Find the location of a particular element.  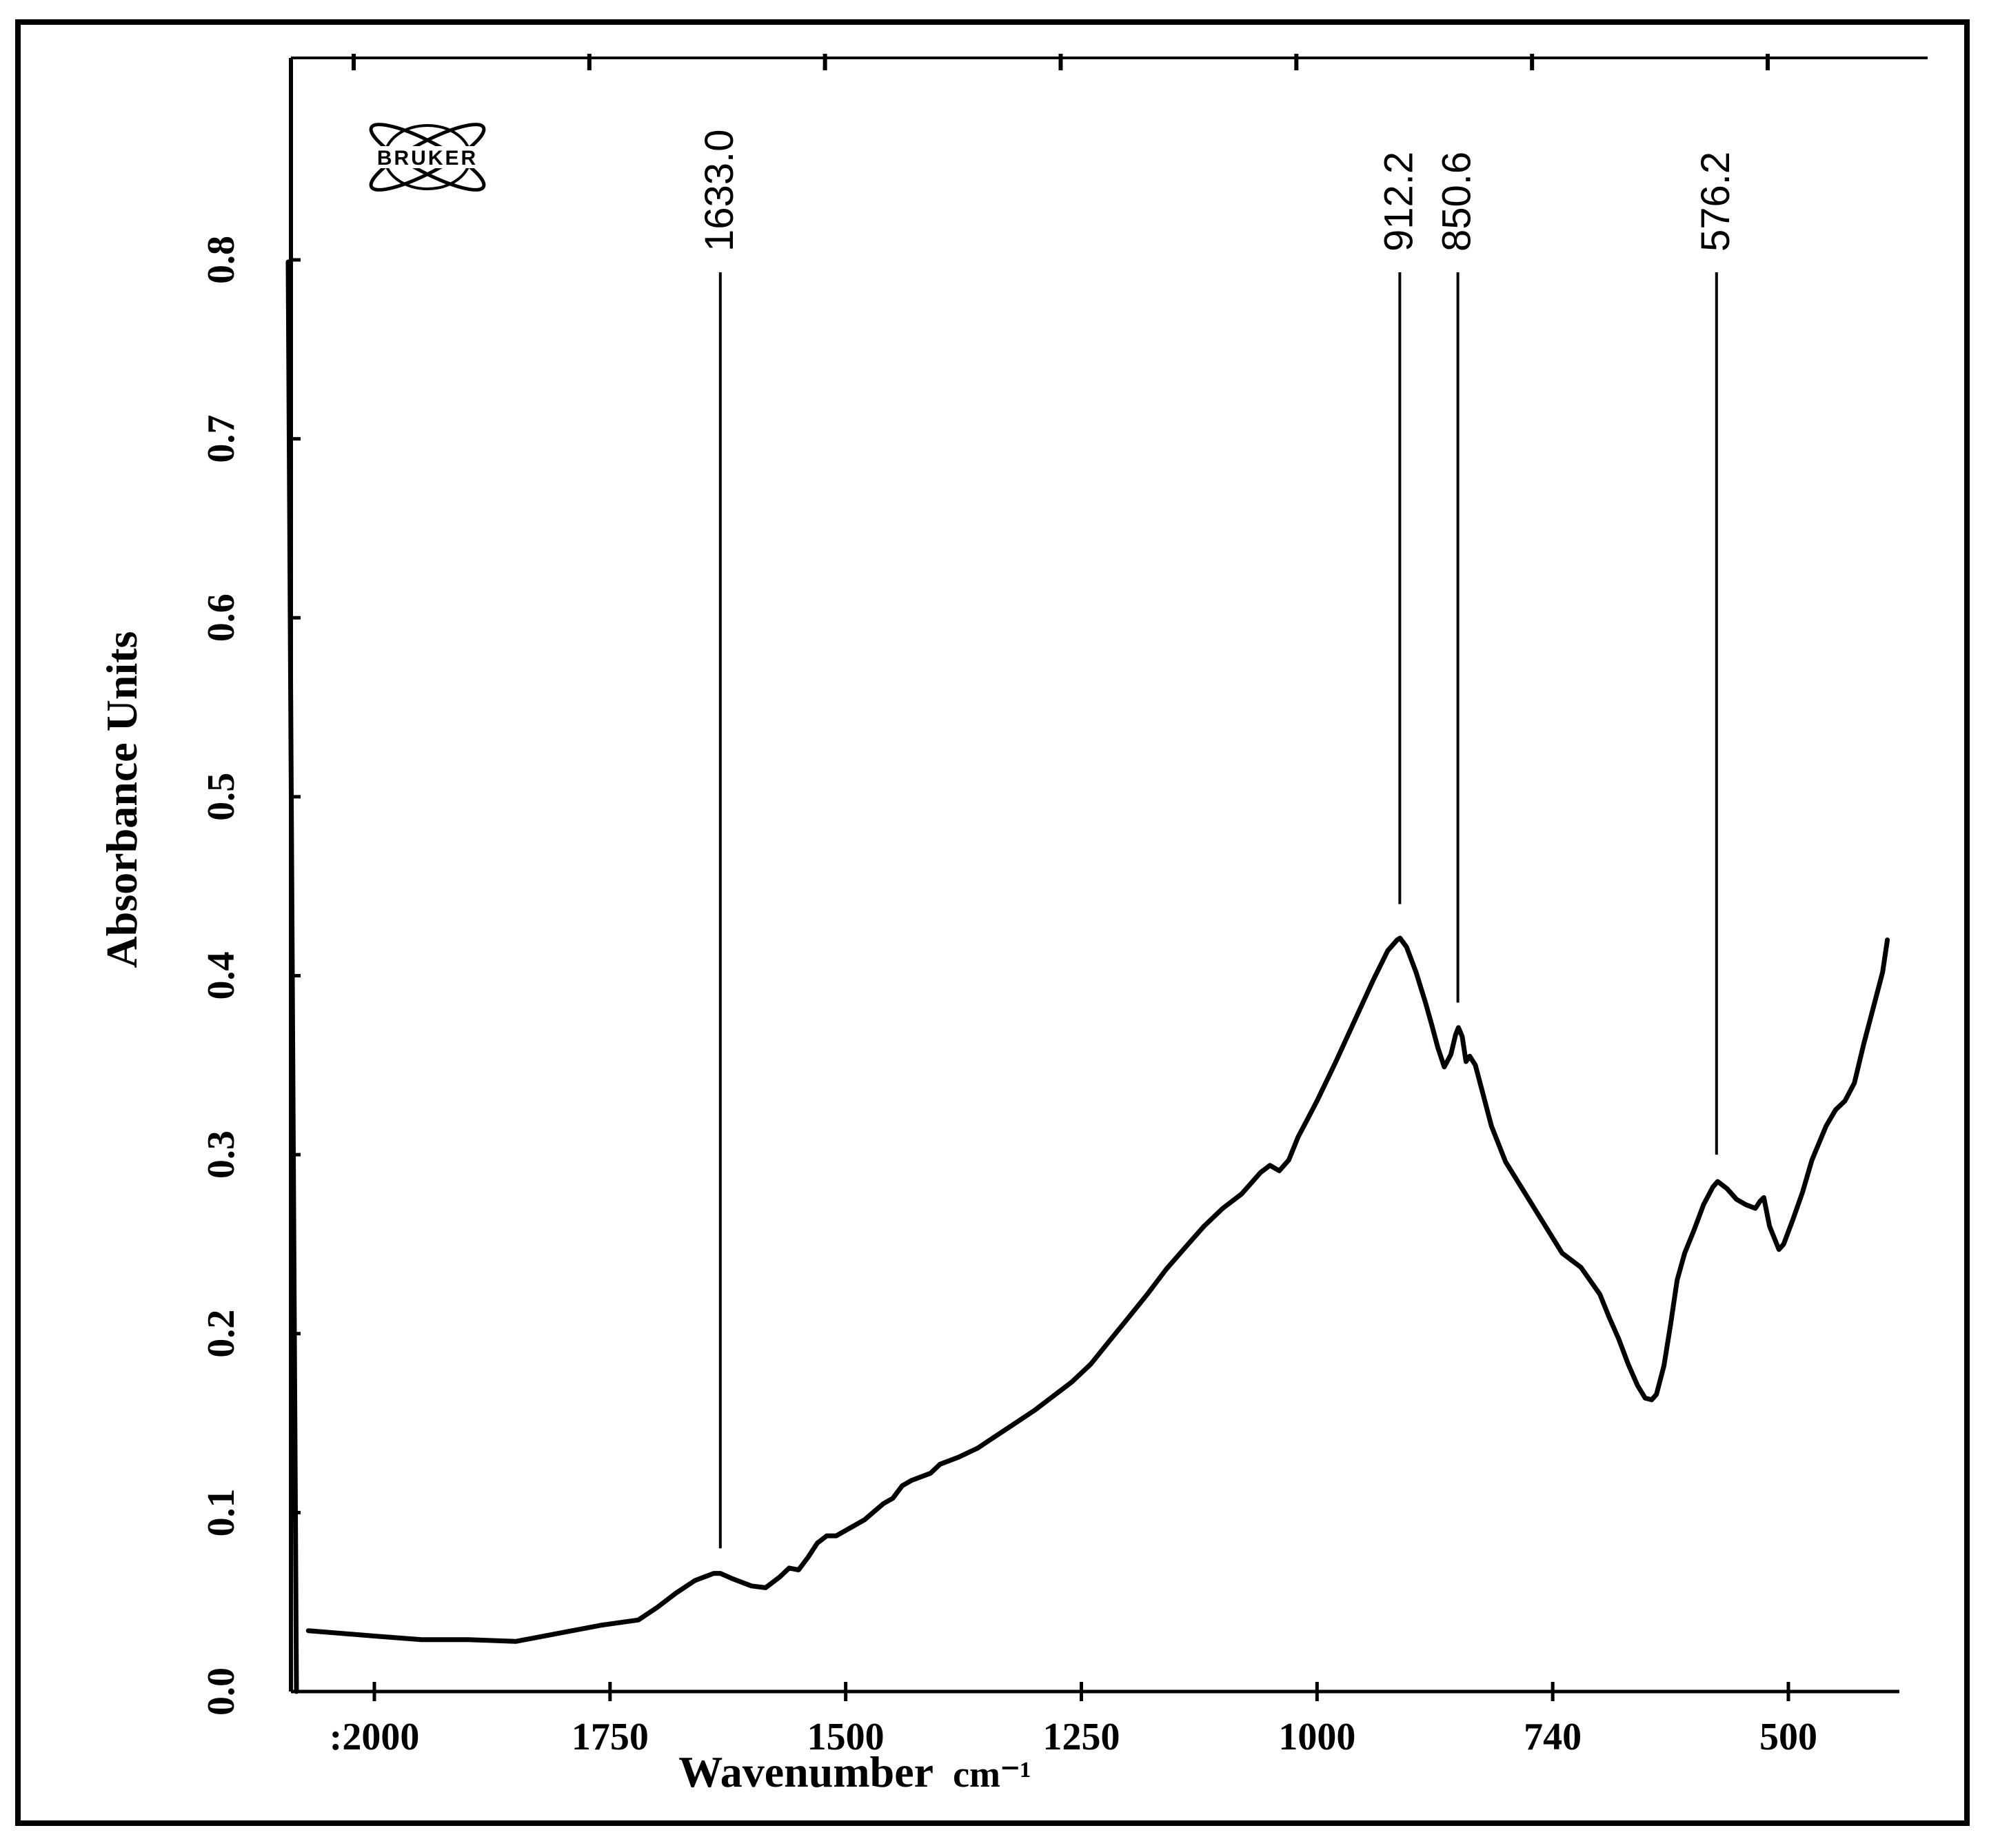

y-tick-label: 0.0 is located at coordinates (221, 1691).